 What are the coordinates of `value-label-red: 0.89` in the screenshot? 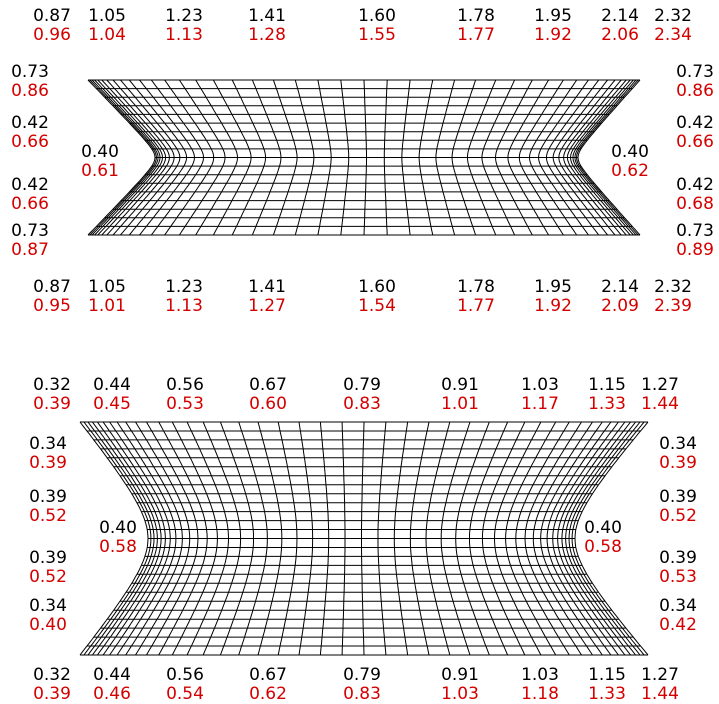 It's located at (695, 250).